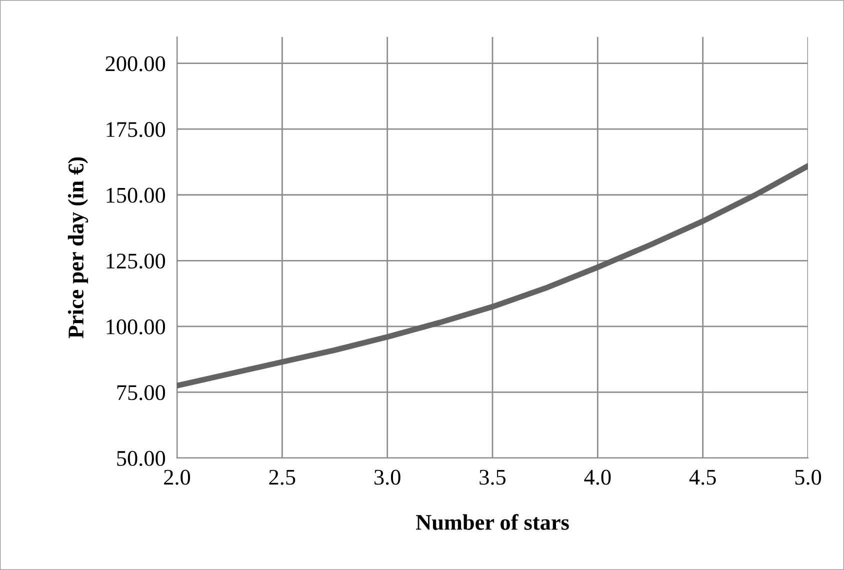  Describe the element at coordinates (136, 195) in the screenshot. I see `y-tick-label: 150.00` at that location.